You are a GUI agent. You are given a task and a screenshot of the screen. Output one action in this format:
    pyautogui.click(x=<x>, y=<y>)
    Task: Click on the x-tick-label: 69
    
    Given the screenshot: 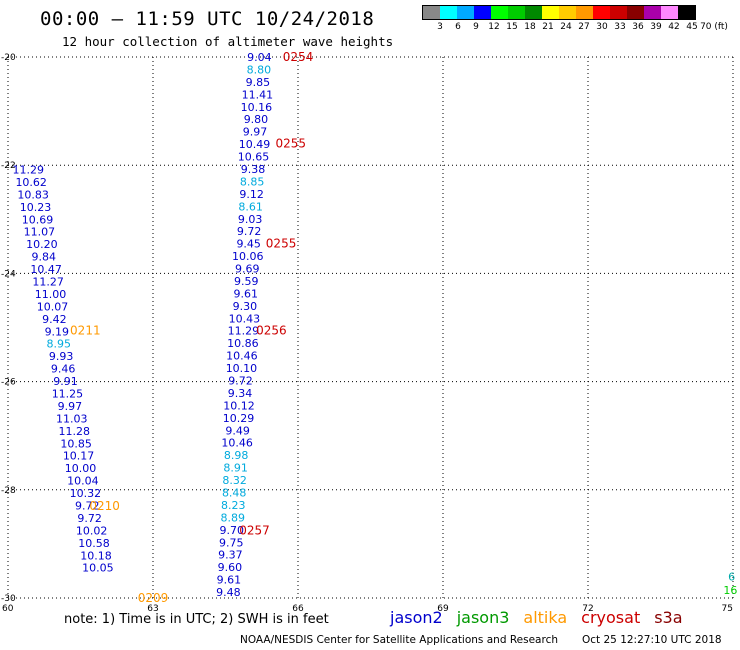 What is the action you would take?
    pyautogui.click(x=443, y=609)
    